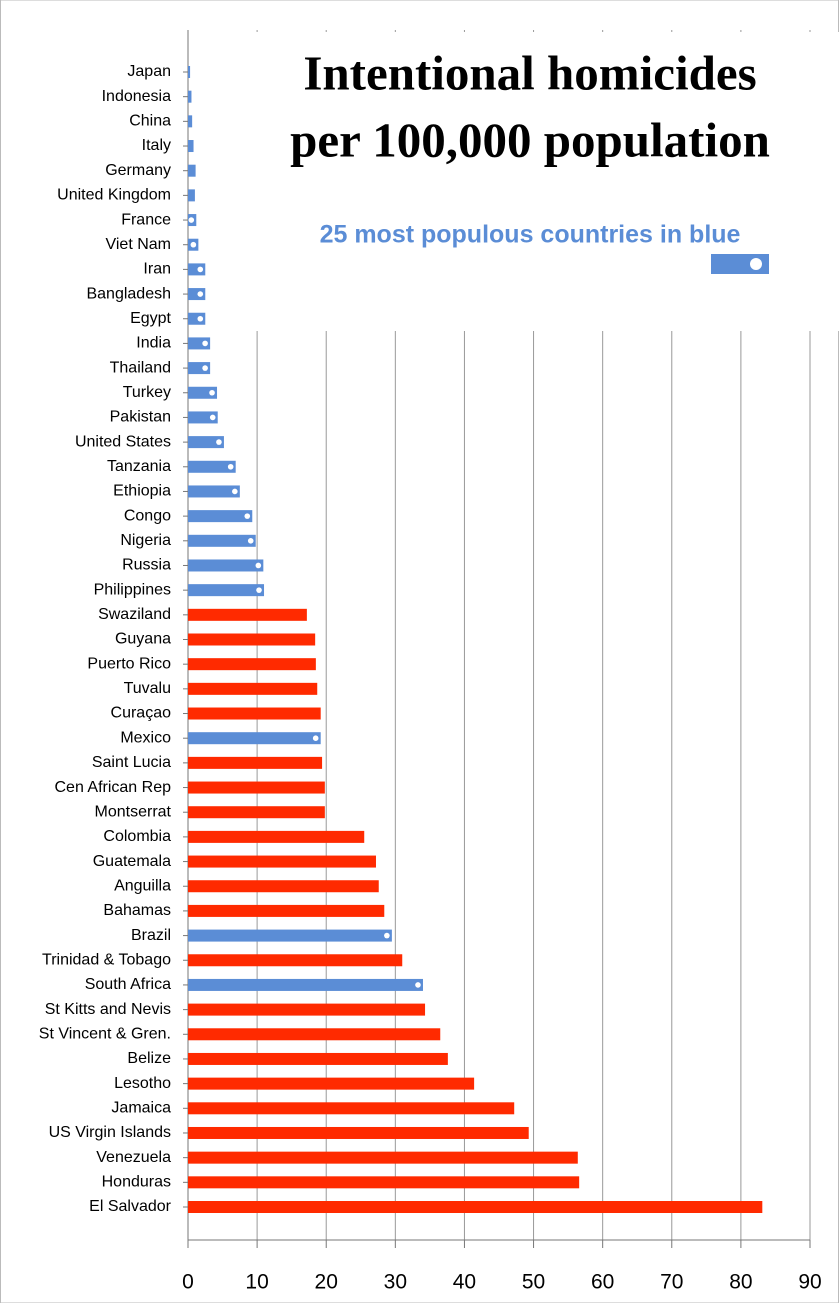  I want to click on y-tick-label: Bangladesh, so click(128, 293).